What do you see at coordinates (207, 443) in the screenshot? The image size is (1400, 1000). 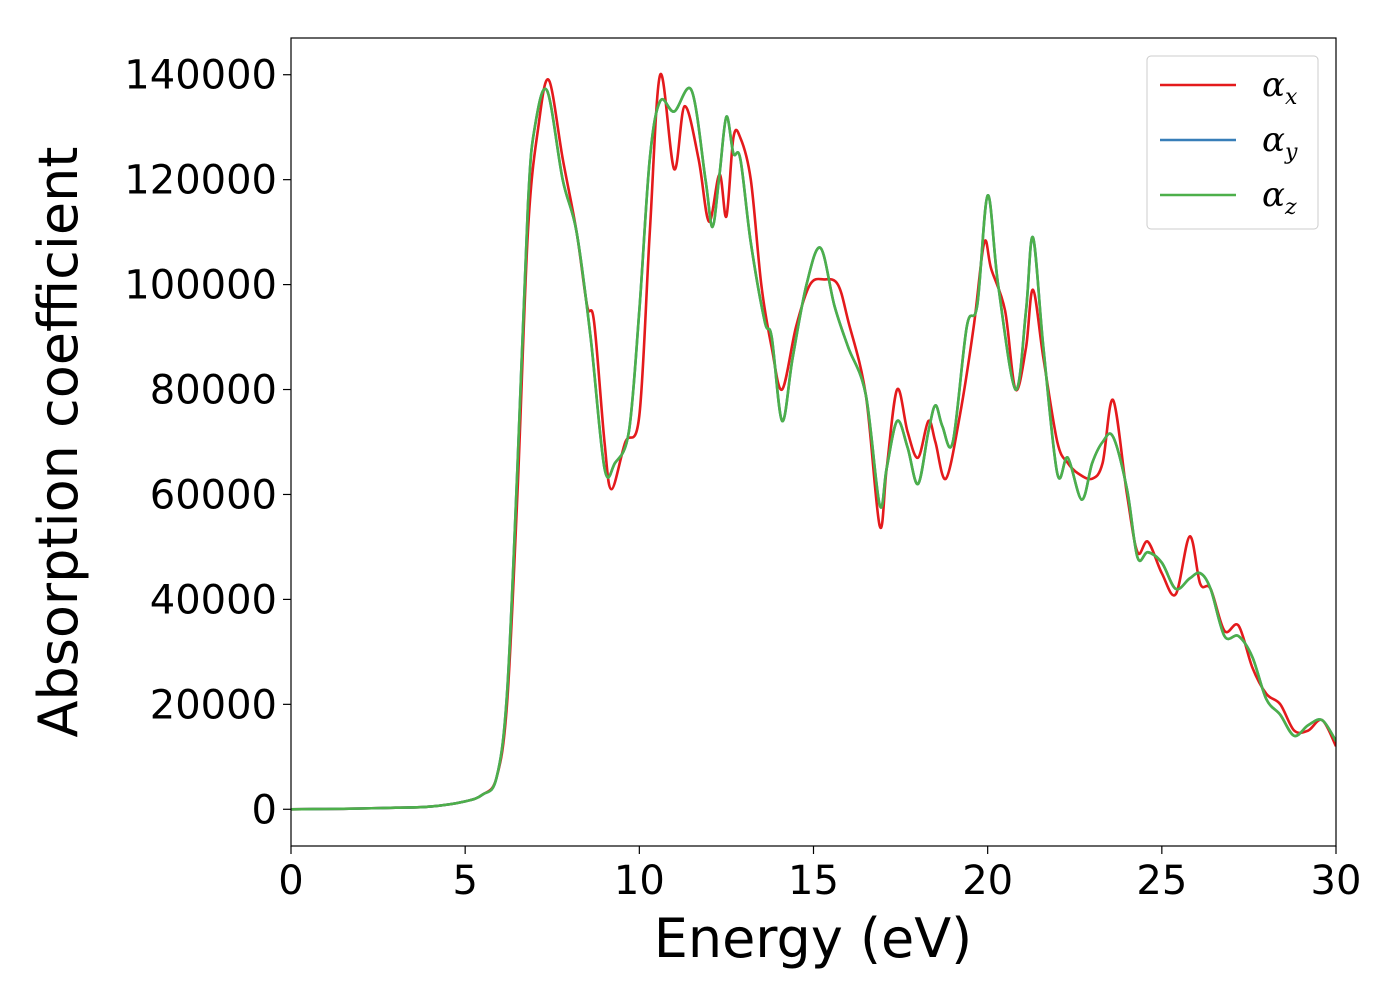 I see `y-axis: 0 20000 40000 60000 80000 100000 120000 140000` at bounding box center [207, 443].